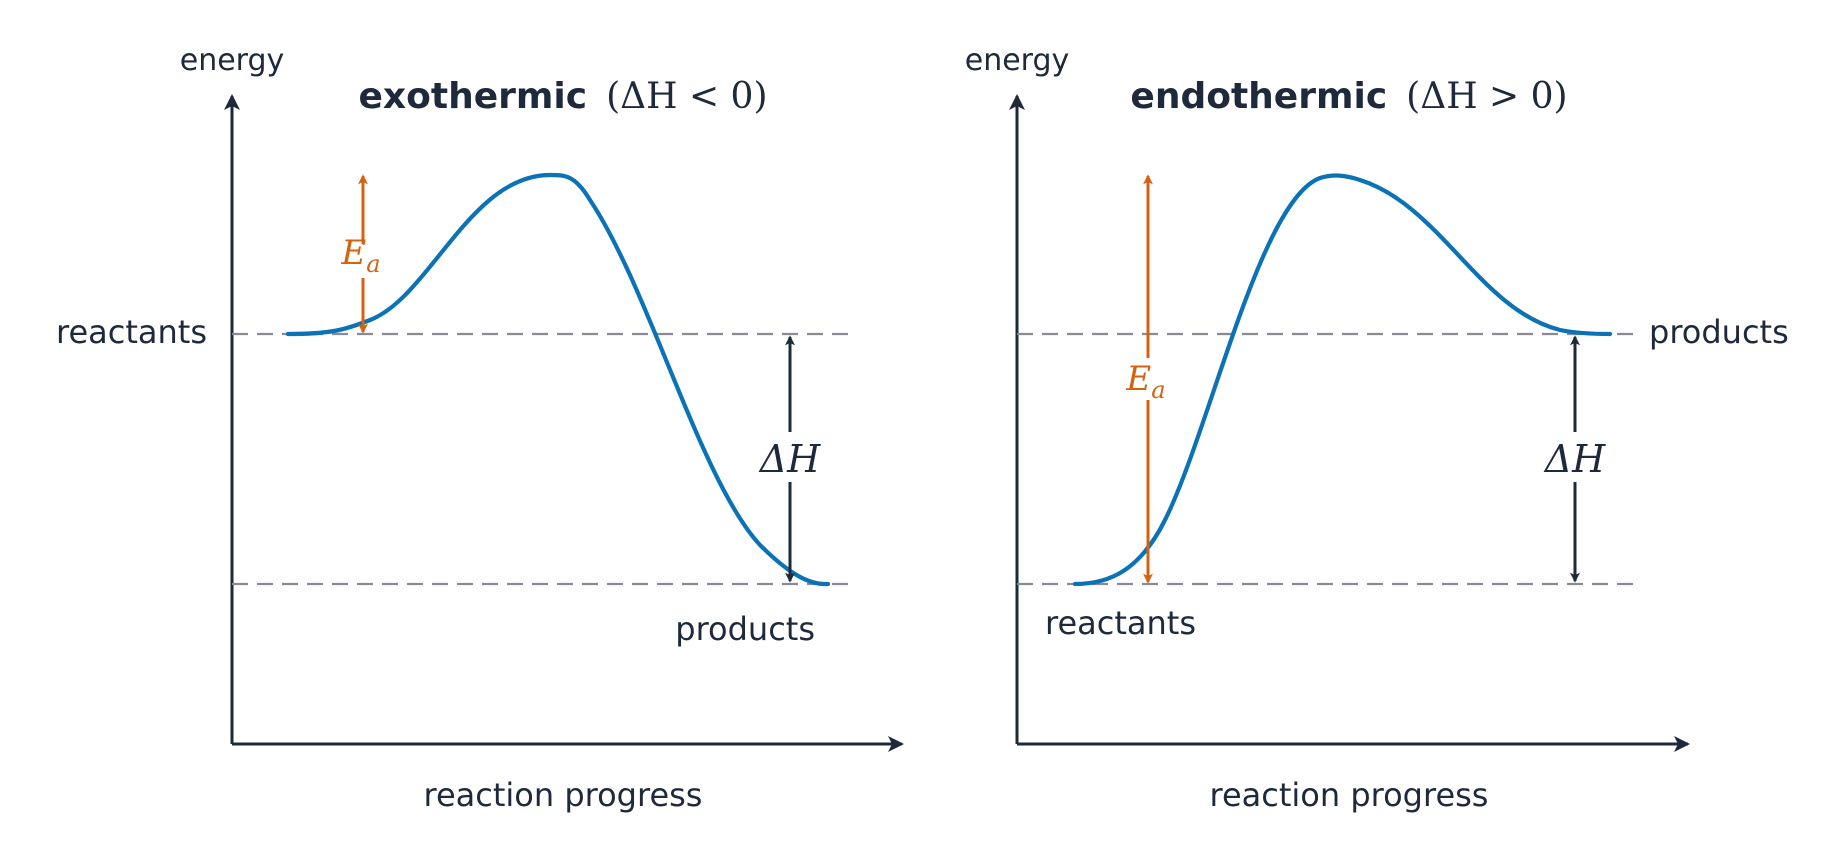  What do you see at coordinates (232, 60) in the screenshot?
I see `exo-y-axis-label: energy` at bounding box center [232, 60].